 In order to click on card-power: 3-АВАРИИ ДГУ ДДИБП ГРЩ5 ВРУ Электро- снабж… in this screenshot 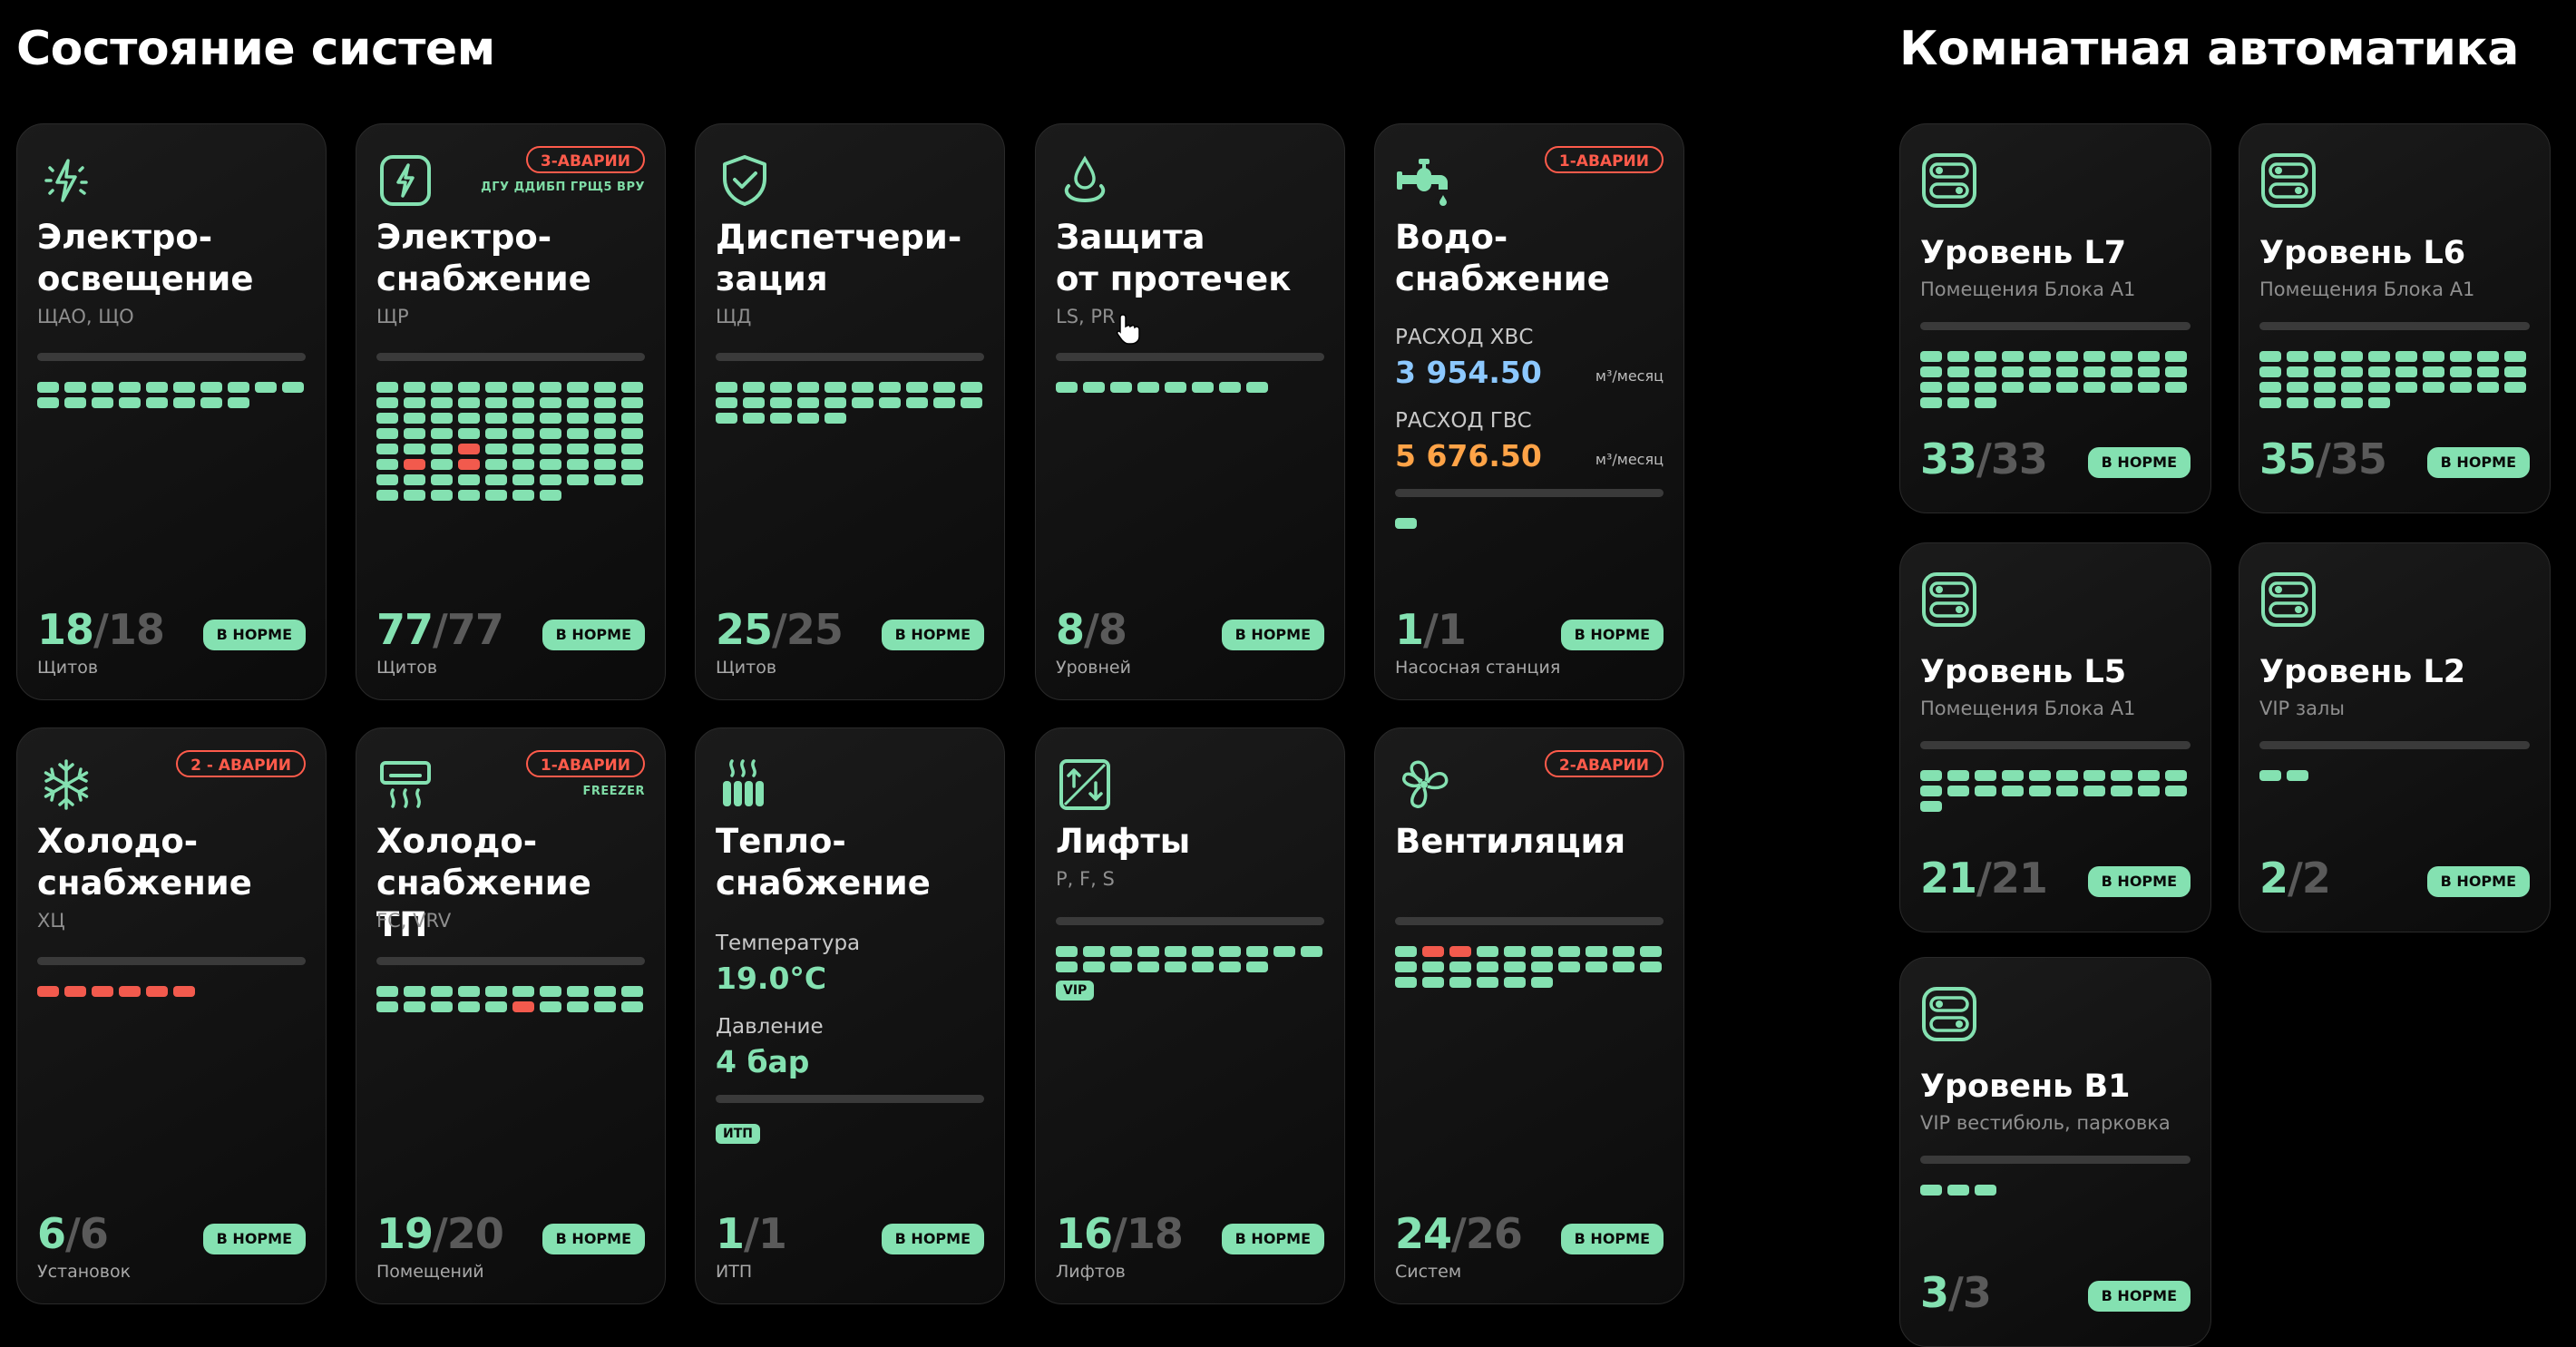, I will do `click(511, 411)`.